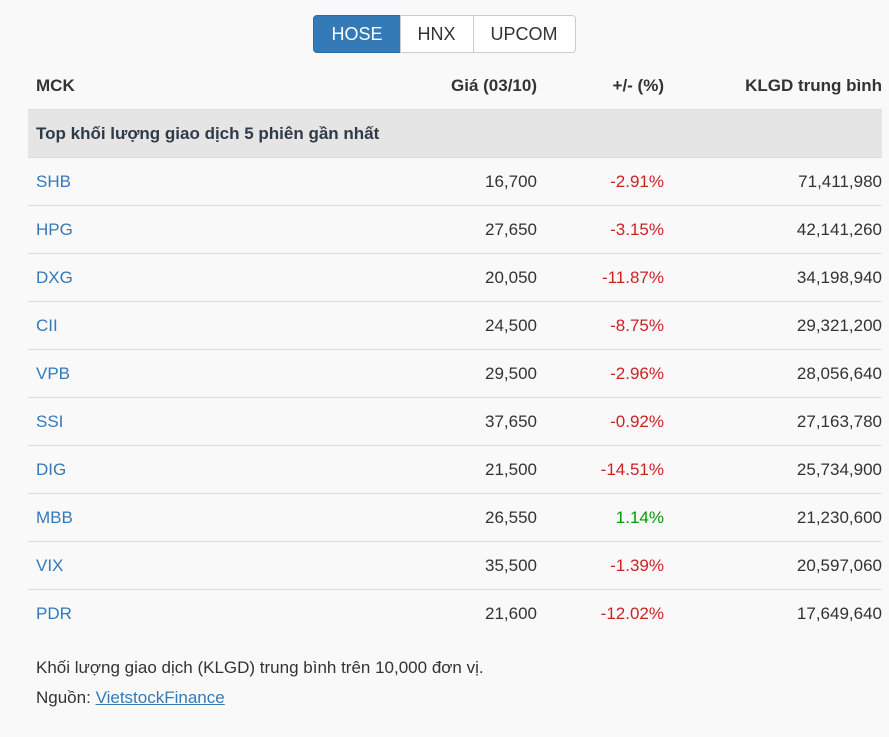 This screenshot has height=737, width=889. I want to click on volume-cell: 71,411,980, so click(840, 181).